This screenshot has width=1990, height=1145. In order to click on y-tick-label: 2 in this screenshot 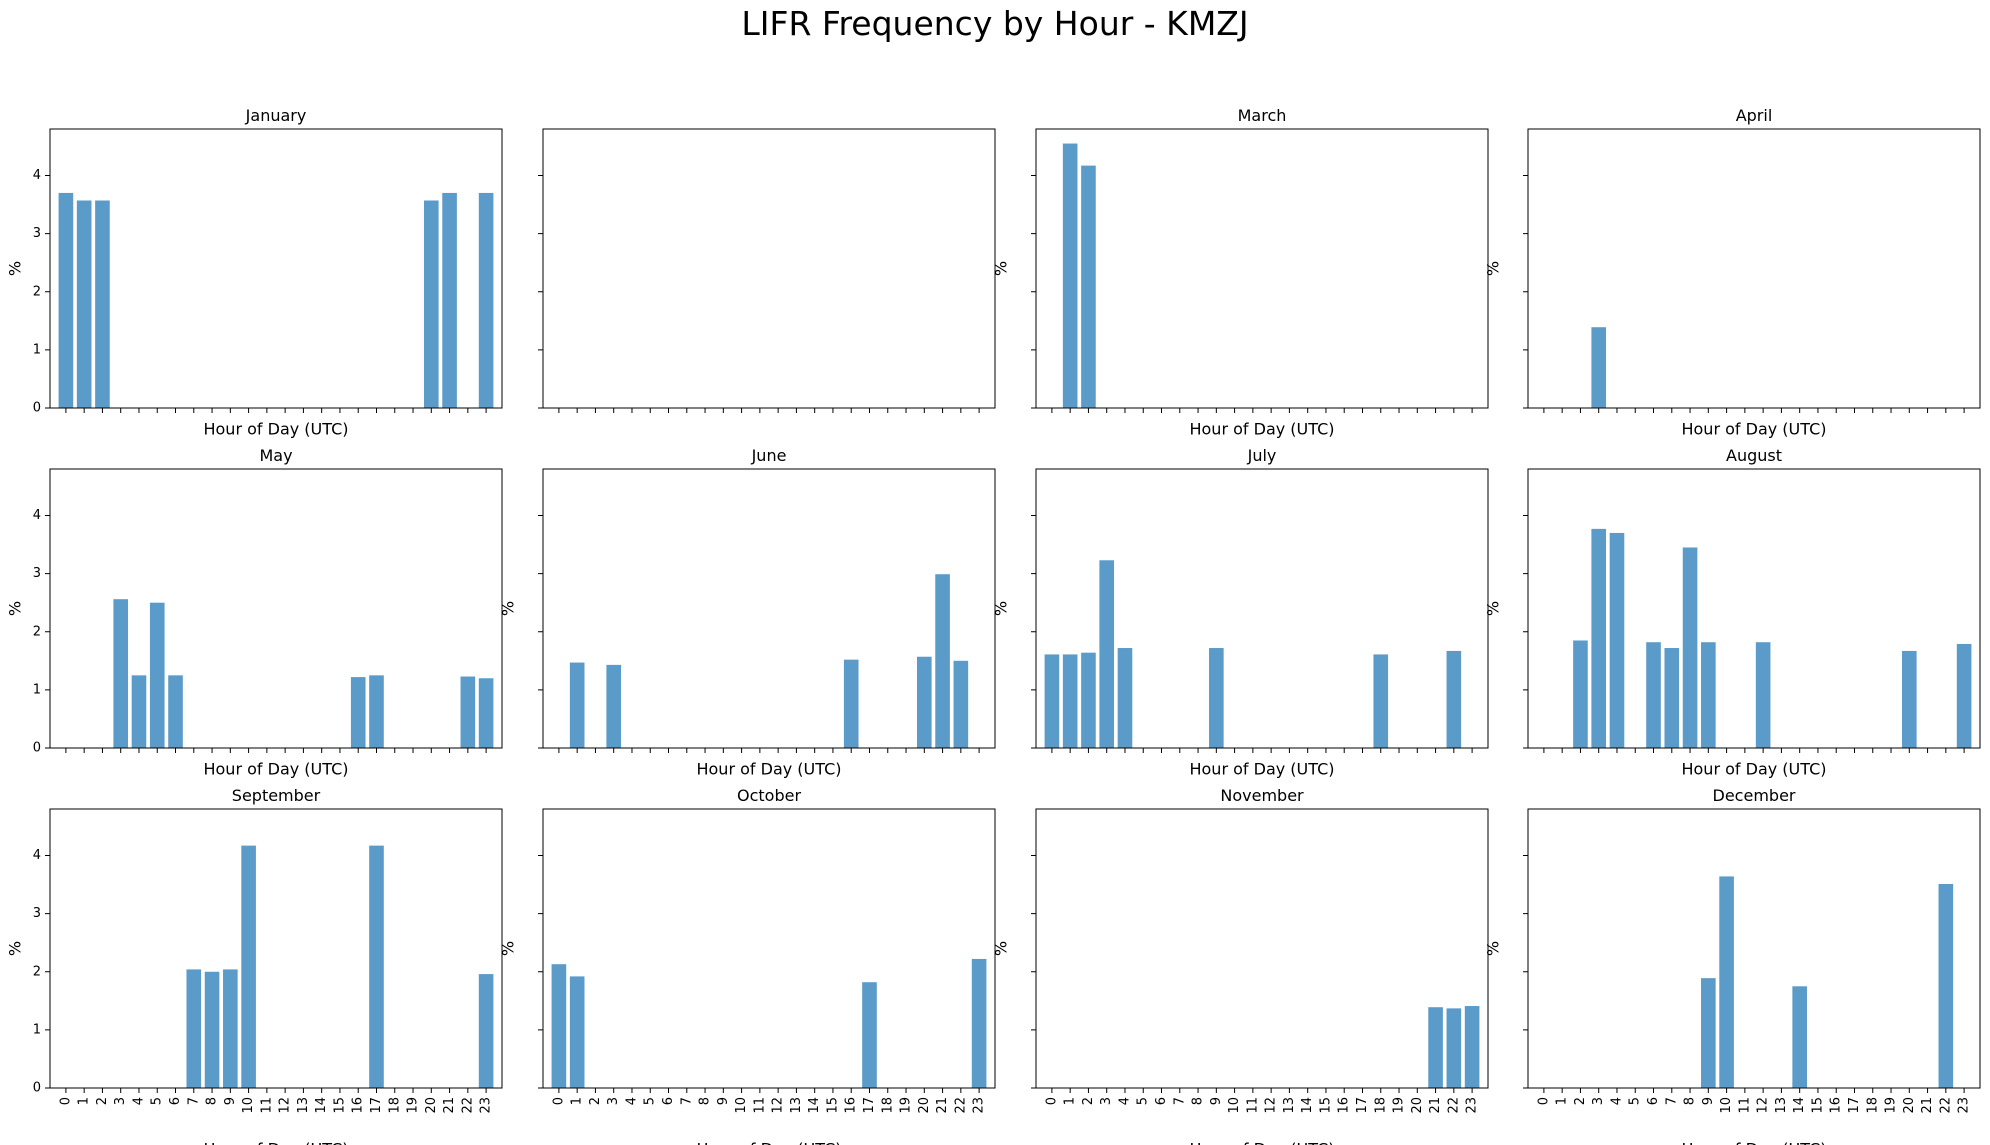, I will do `click(37, 971)`.